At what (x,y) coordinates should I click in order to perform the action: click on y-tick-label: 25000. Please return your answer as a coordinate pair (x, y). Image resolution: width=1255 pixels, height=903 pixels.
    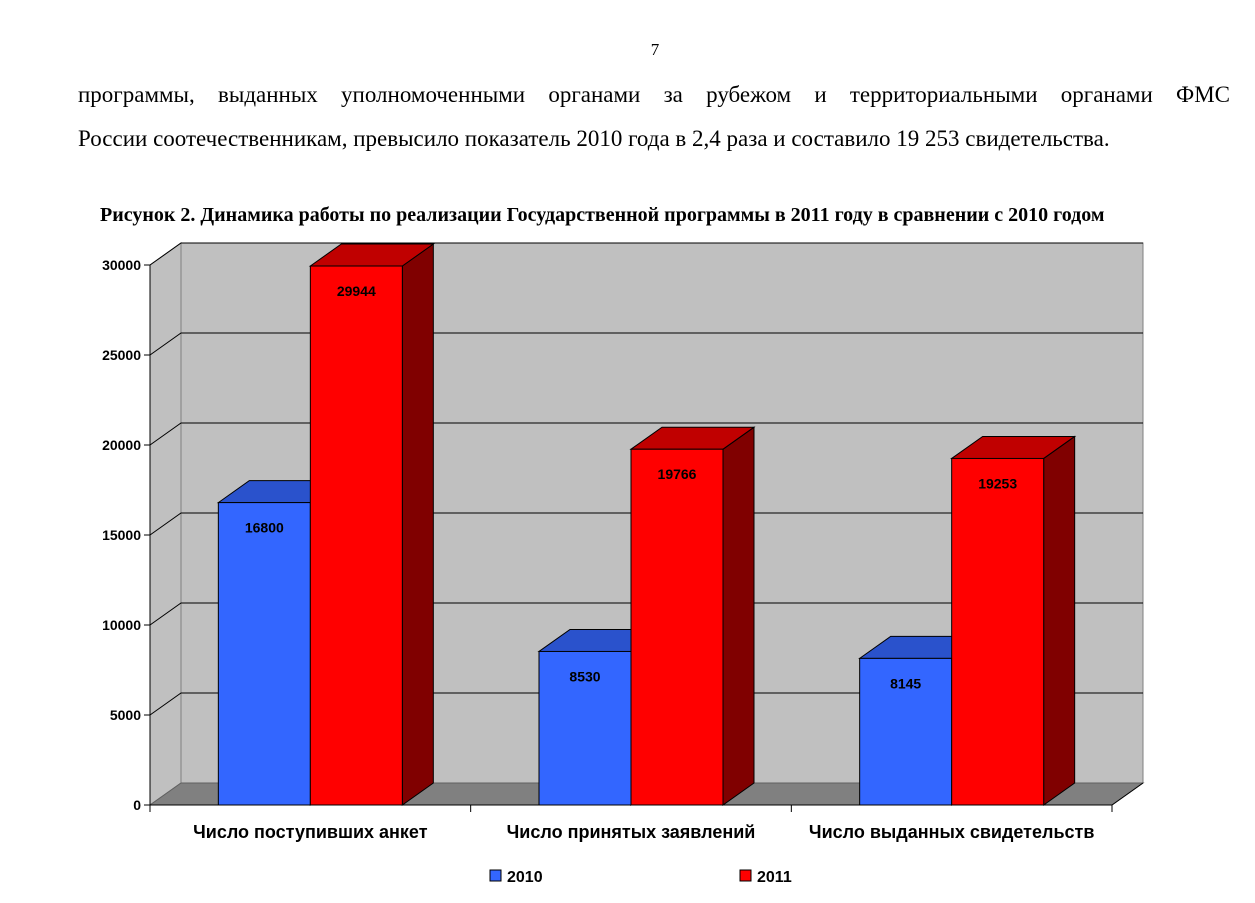
    Looking at the image, I should click on (121, 355).